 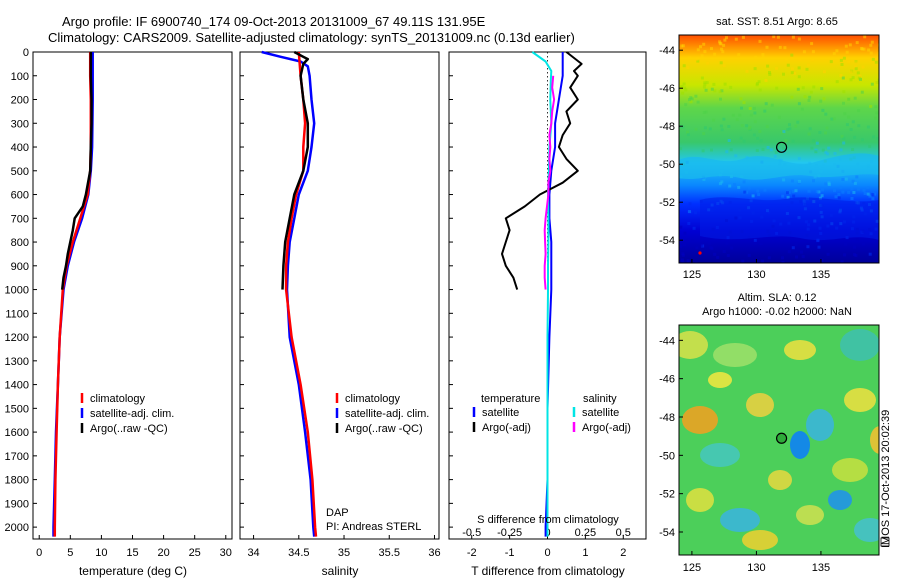 I want to click on sst-red-dot, so click(x=700, y=253).